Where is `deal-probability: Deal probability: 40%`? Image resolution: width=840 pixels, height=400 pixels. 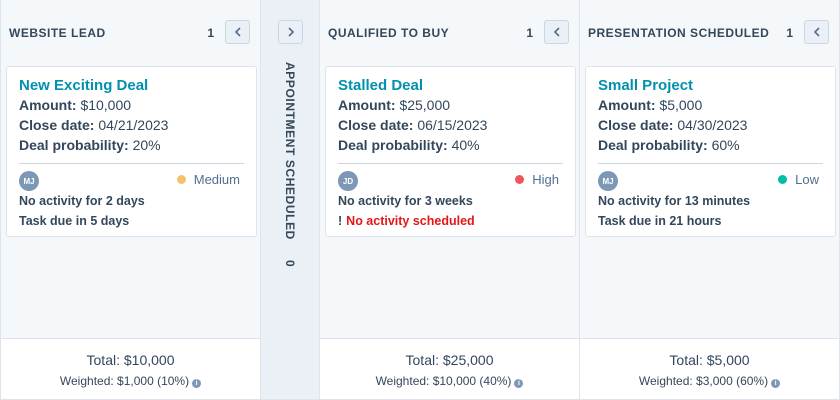 deal-probability: Deal probability: 40% is located at coordinates (409, 145).